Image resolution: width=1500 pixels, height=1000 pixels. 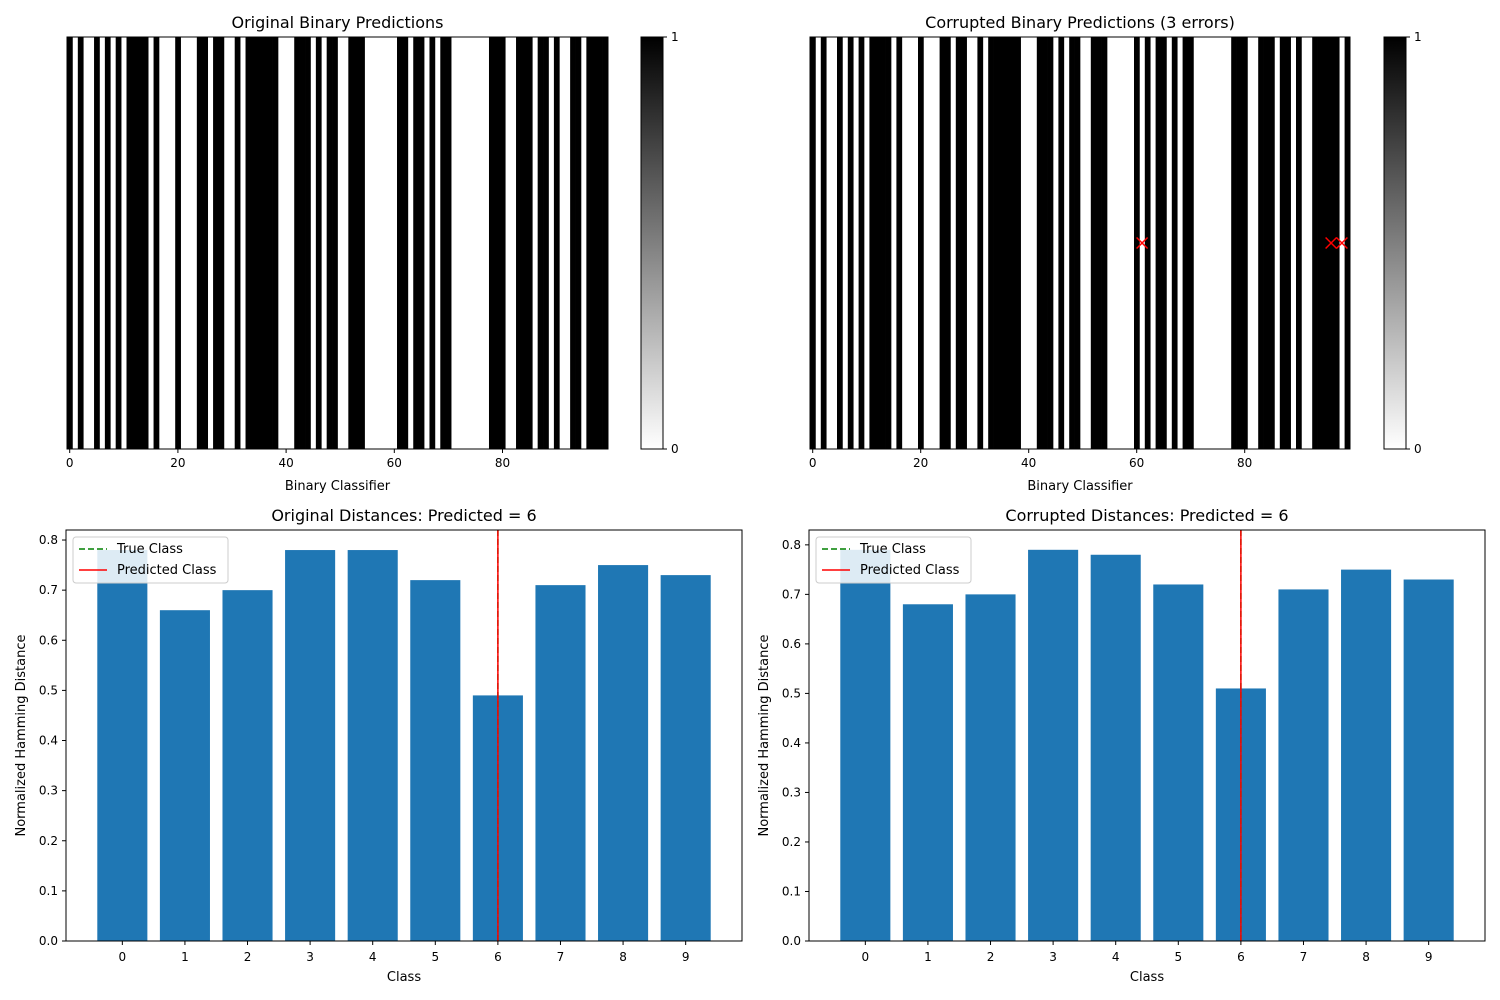 I want to click on colorbar-tick-label: 0, so click(x=675, y=449).